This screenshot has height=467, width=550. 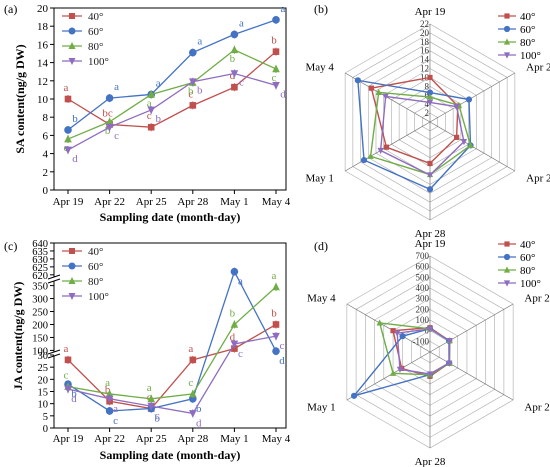 I want to click on panel-c-legend-label: 40°, so click(x=95, y=252).